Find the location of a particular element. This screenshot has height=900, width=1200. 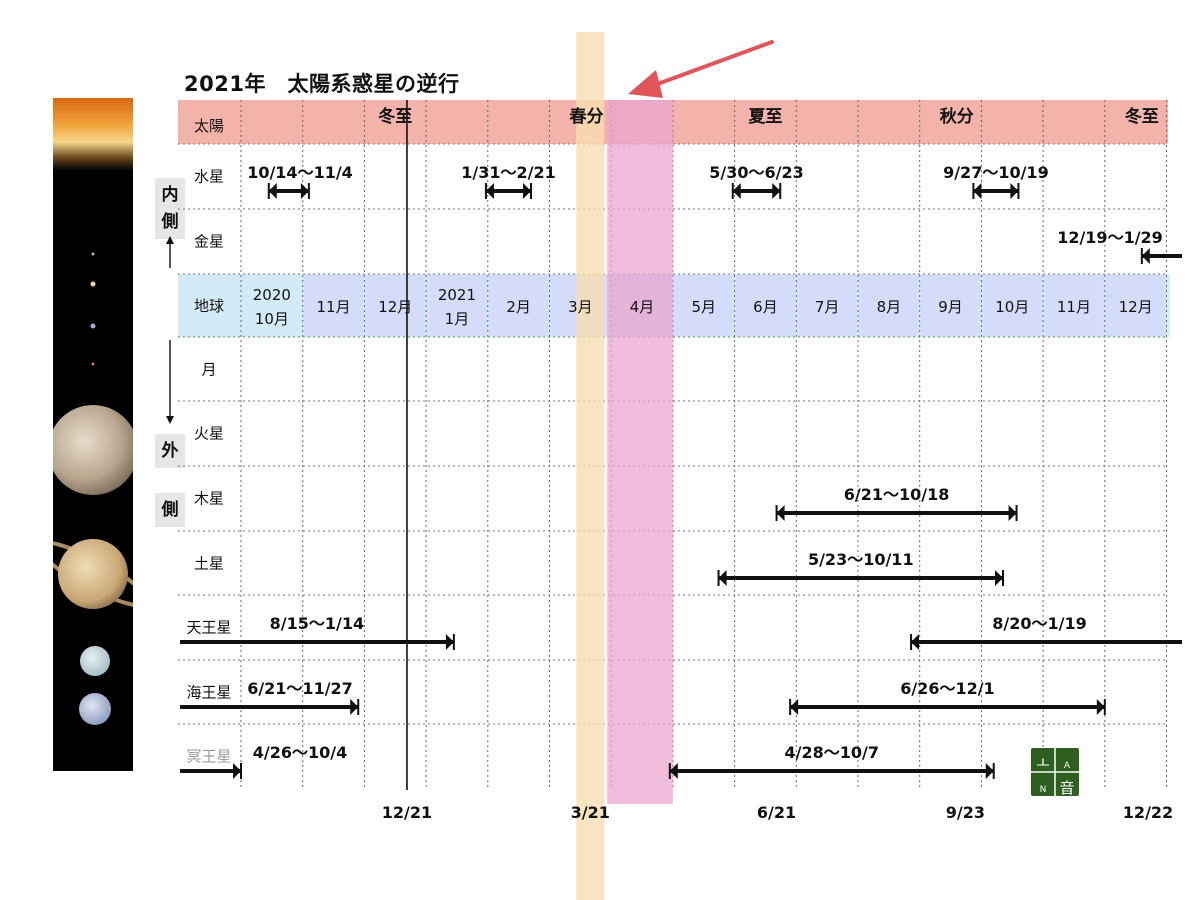

planet-row-label: 冥王星 is located at coordinates (208, 757).